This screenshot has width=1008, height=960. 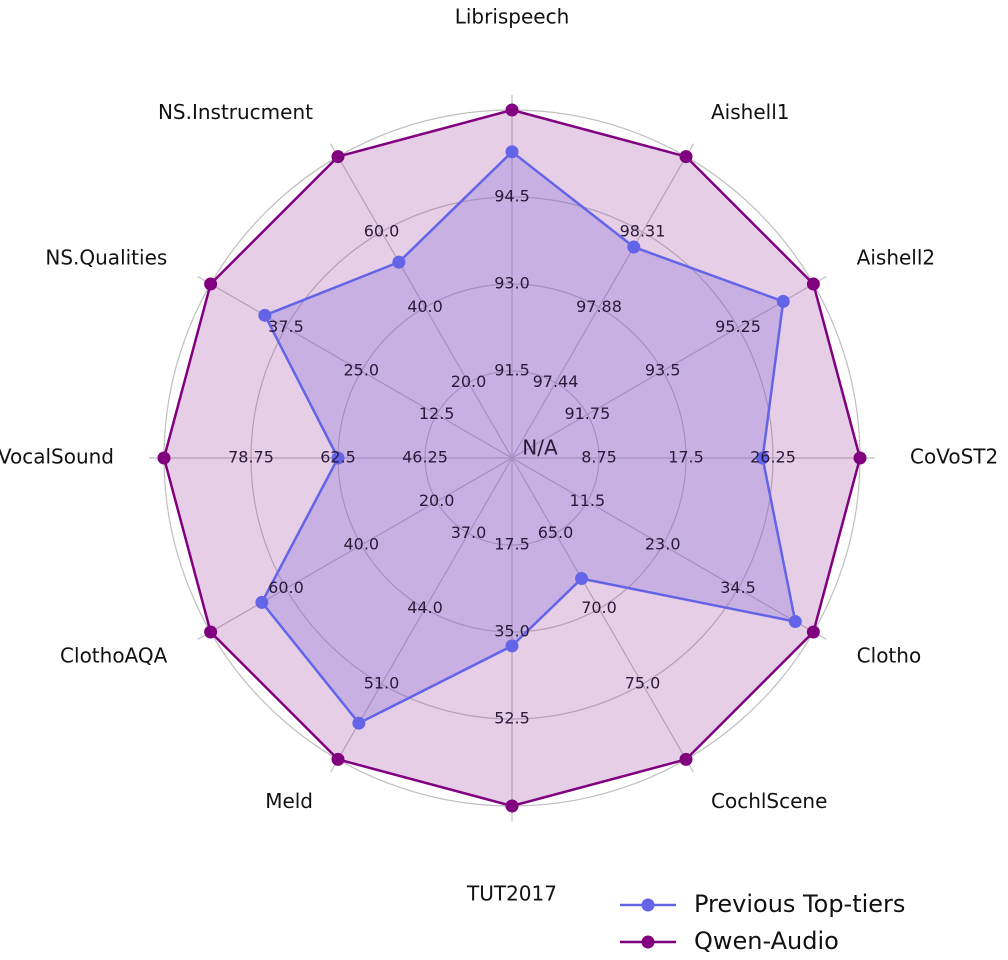 I want to click on tick-label-aishell1-1: 97.44, so click(x=556, y=381).